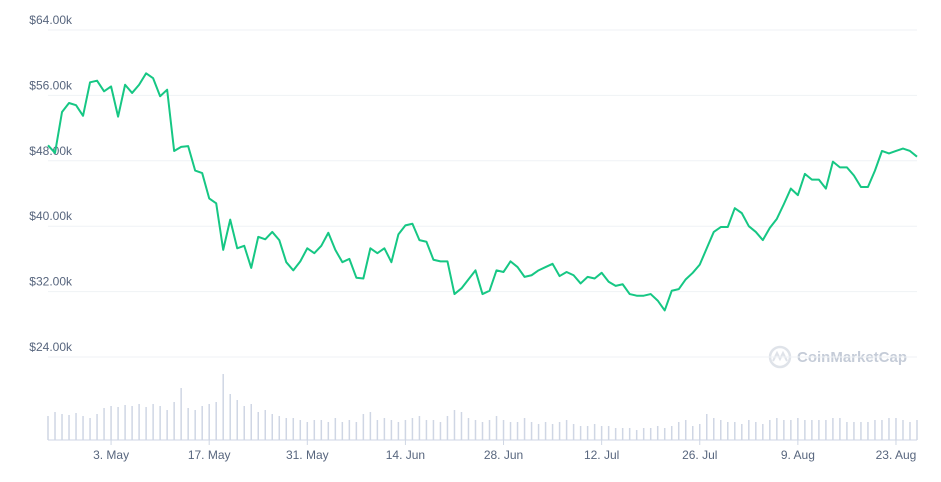 The width and height of the screenshot is (941, 482). Describe the element at coordinates (601, 455) in the screenshot. I see `x-tick-label: 12. Jul` at that location.